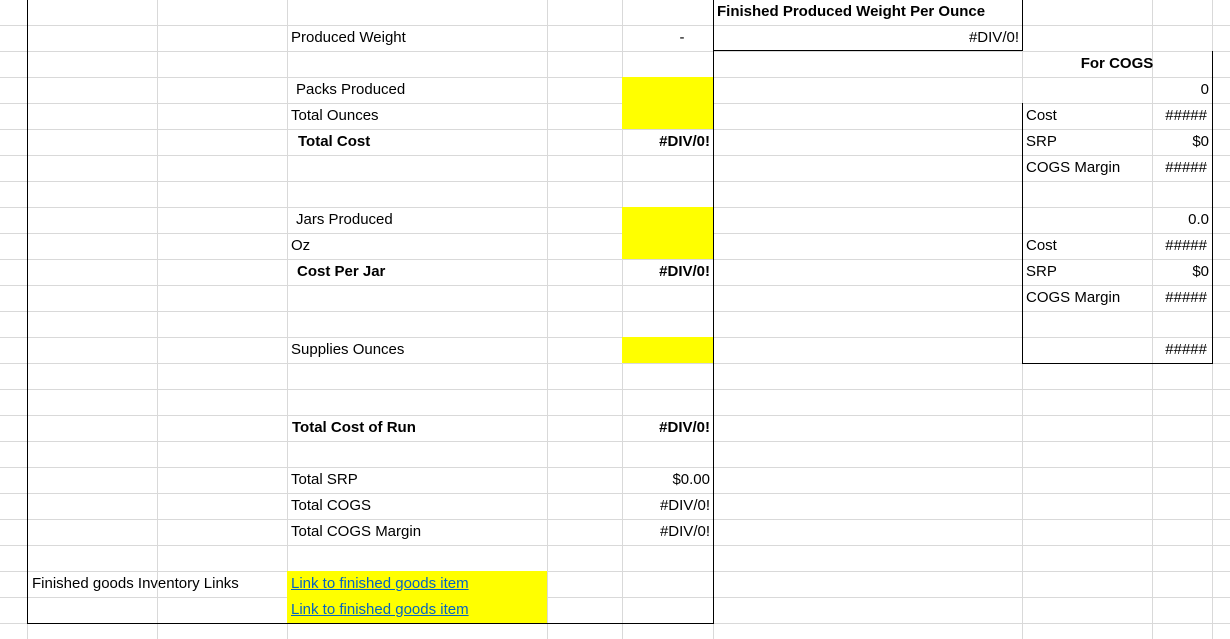 The width and height of the screenshot is (1230, 639). Describe the element at coordinates (1200, 141) in the screenshot. I see `cogs-block1-srp-value: $0` at that location.